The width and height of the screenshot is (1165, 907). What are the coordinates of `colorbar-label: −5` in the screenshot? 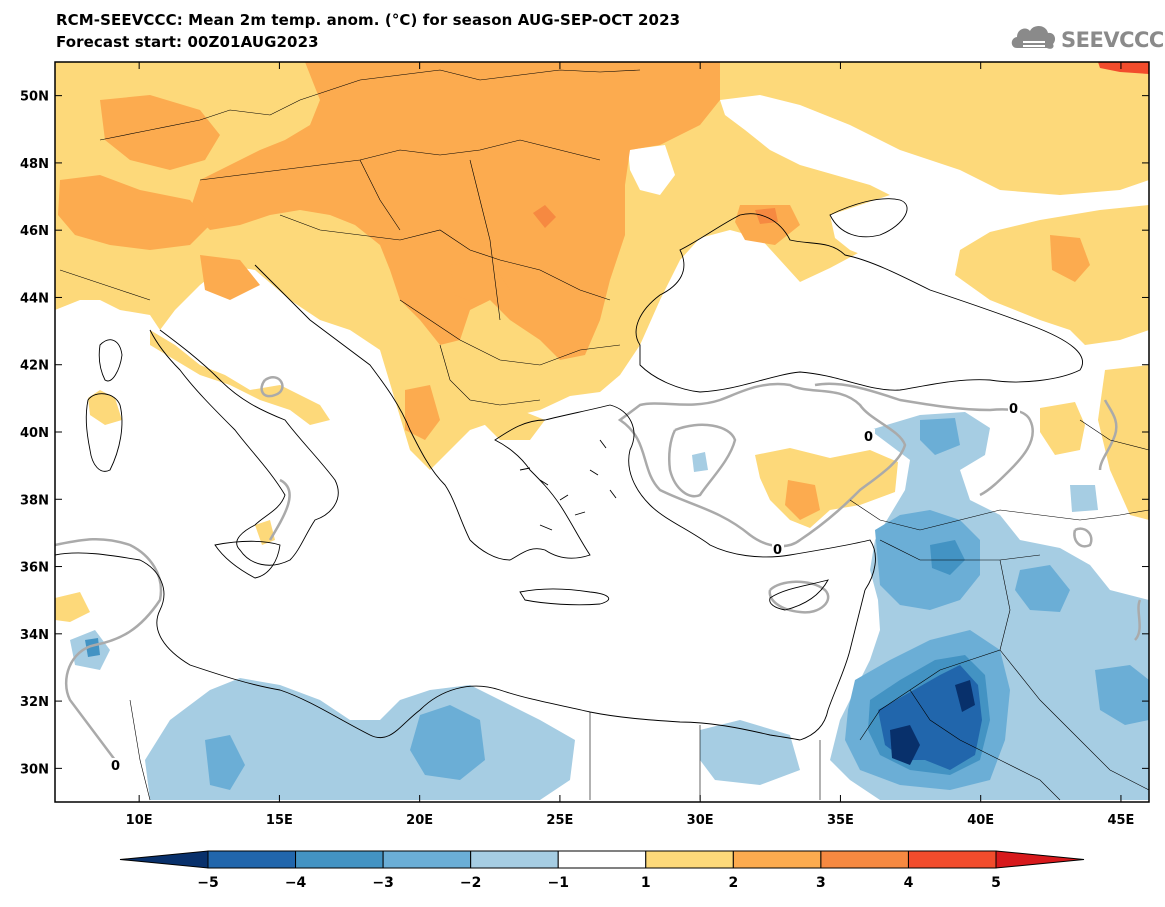 It's located at (207, 883).